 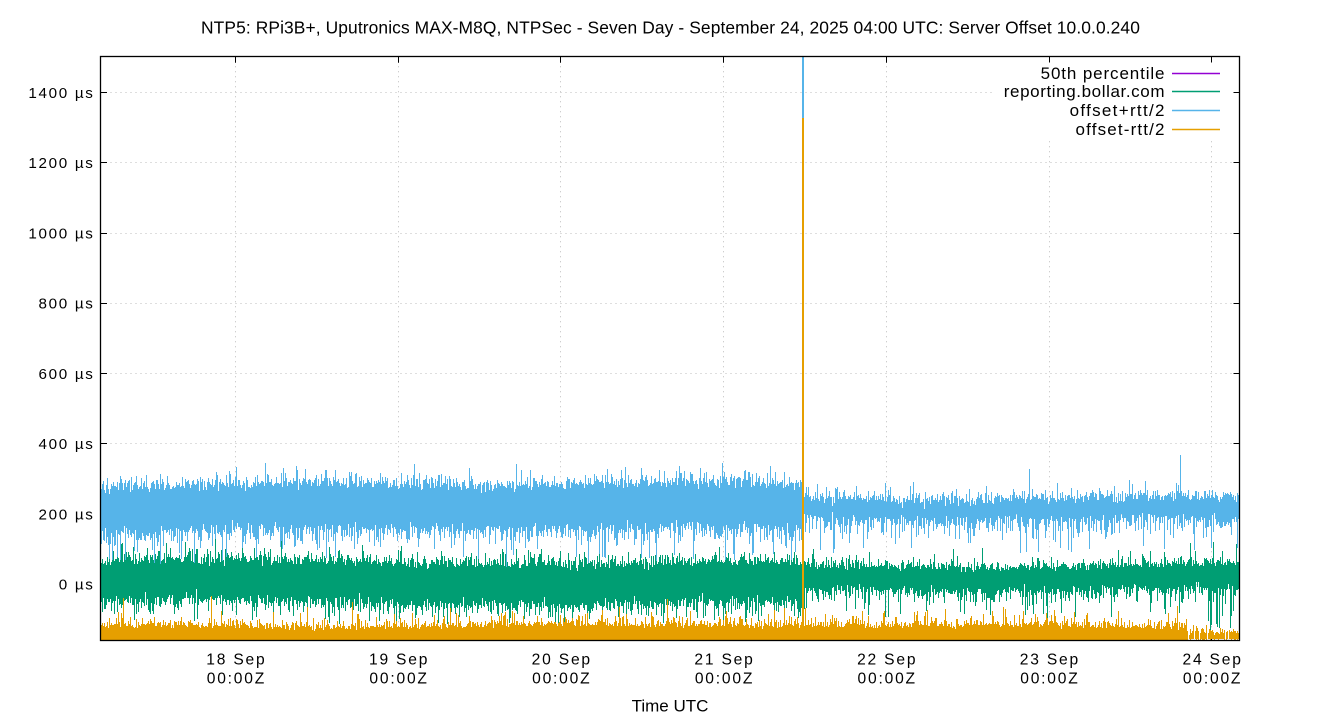 I want to click on svg-text: 800 µs, so click(x=66, y=304).